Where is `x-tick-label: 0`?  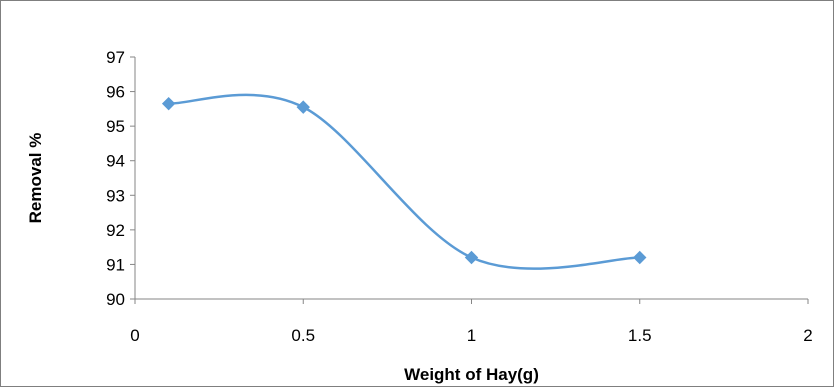
x-tick-label: 0 is located at coordinates (134, 335).